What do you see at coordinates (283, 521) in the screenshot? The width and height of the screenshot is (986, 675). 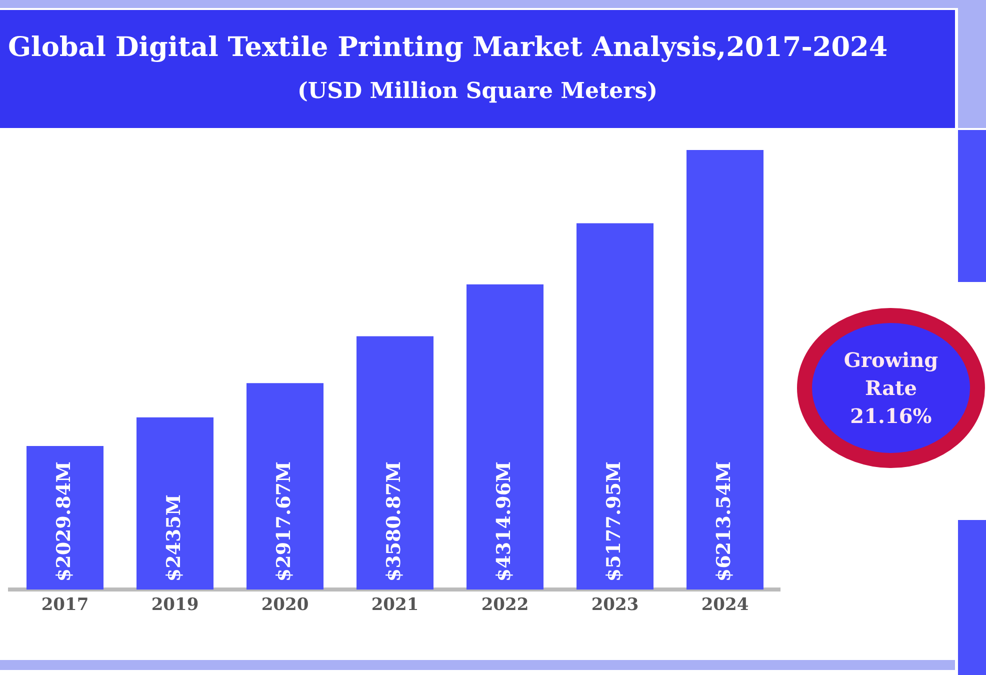 I see `data-label: $2917.67M` at bounding box center [283, 521].